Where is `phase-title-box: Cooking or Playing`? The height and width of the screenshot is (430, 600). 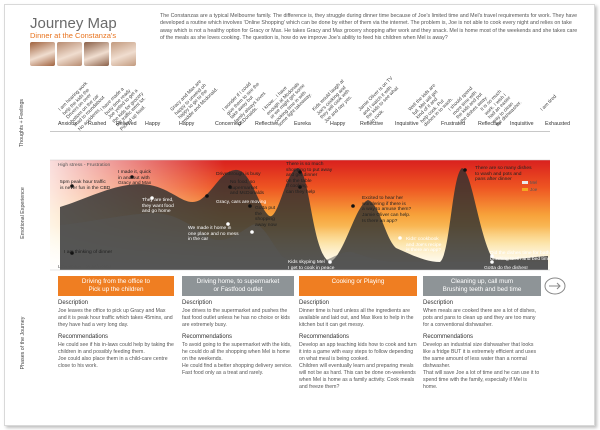 phase-title-box: Cooking or Playing is located at coordinates (358, 286).